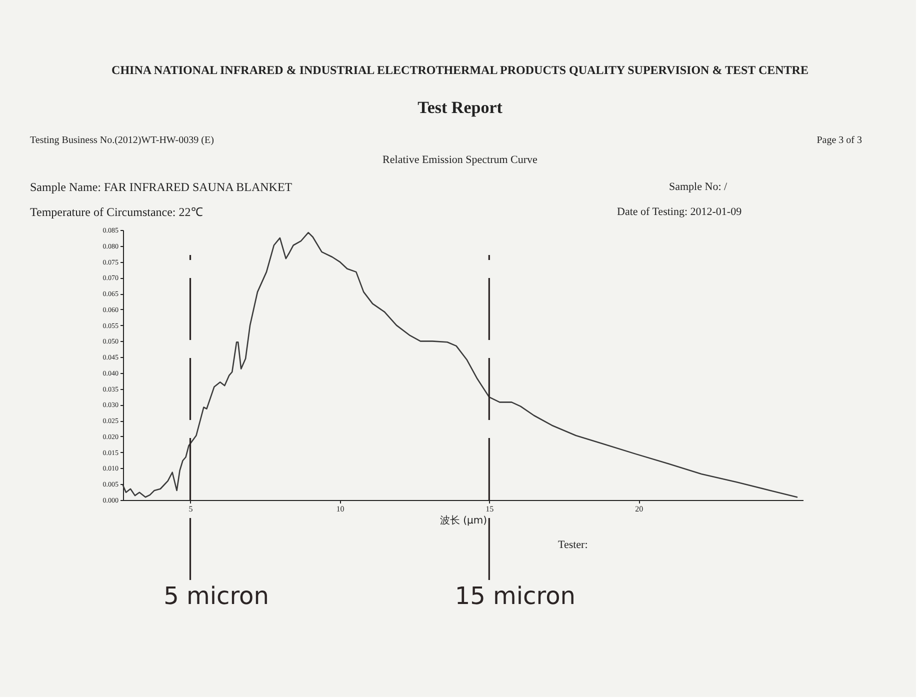  I want to click on ref-line-label: 15 micron, so click(515, 596).